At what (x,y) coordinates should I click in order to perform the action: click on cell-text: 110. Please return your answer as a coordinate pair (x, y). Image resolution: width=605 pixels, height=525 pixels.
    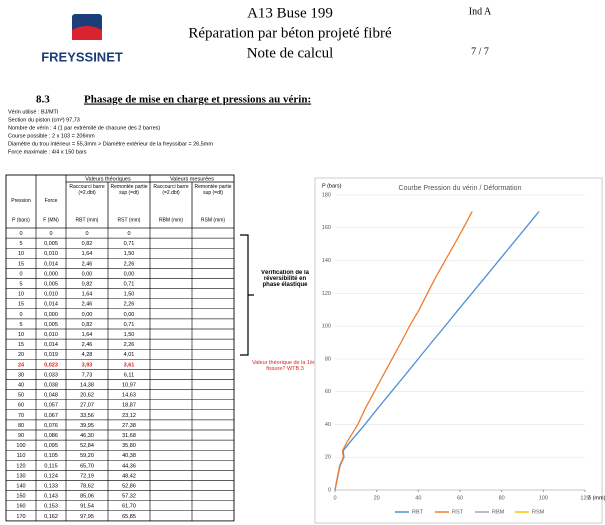
    Looking at the image, I should click on (21, 456).